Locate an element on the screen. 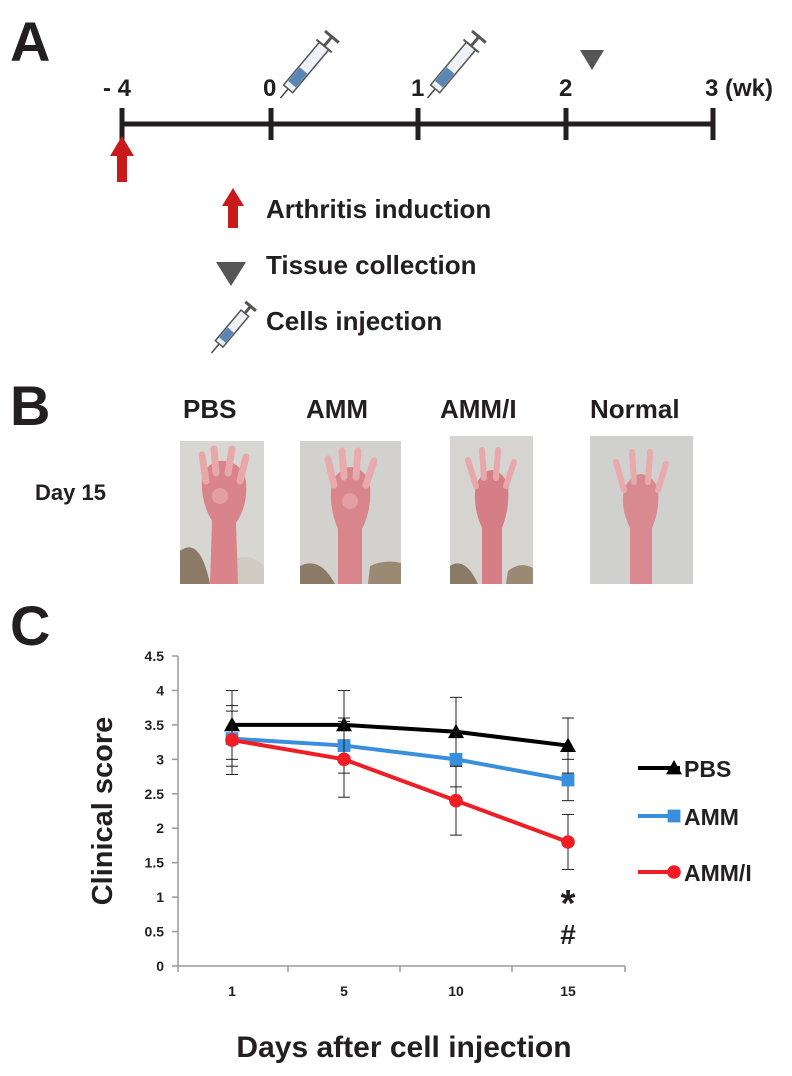 This screenshot has width=792, height=1076. arthritis-arrow-icon is located at coordinates (122, 159).